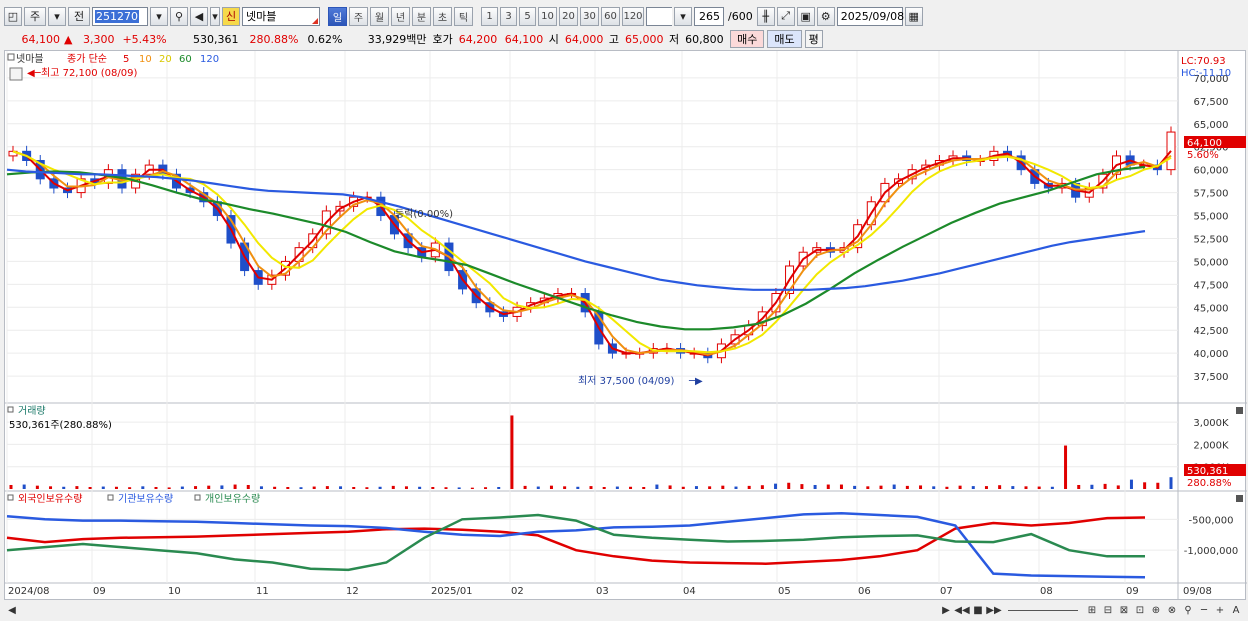  Describe the element at coordinates (232, 499) in the screenshot. I see `indiv-label: 개인보유수량` at that location.